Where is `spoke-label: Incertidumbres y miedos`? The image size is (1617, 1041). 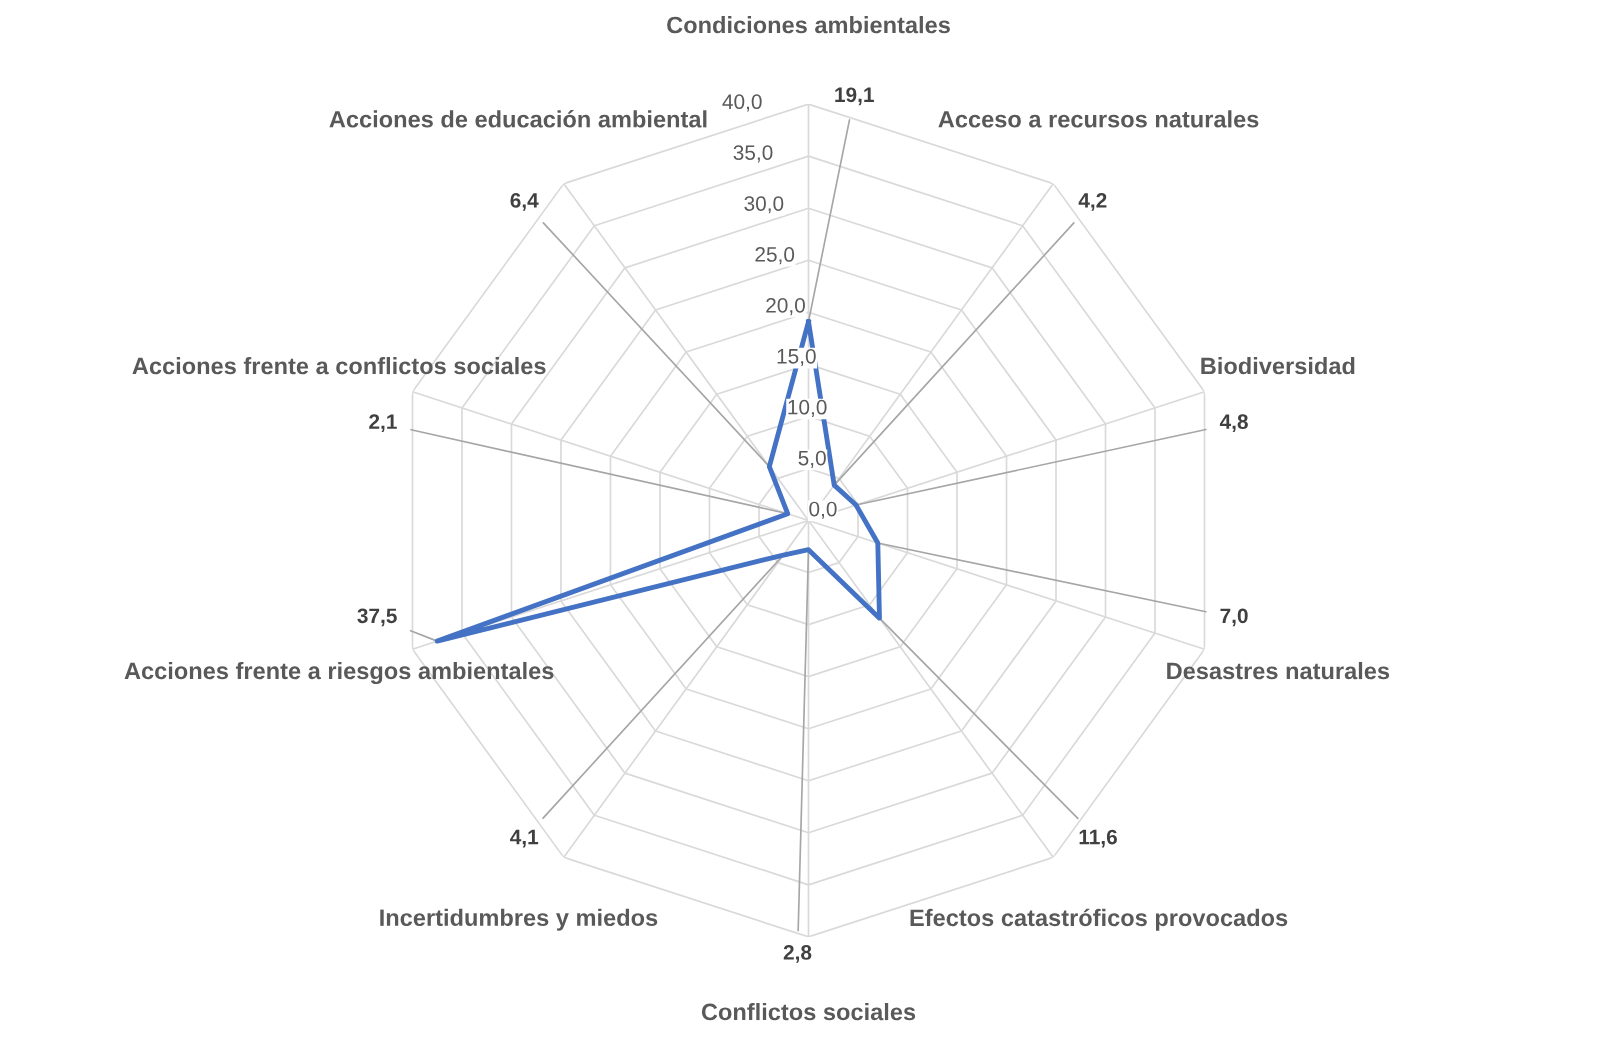 spoke-label: Incertidumbres y miedos is located at coordinates (519, 919).